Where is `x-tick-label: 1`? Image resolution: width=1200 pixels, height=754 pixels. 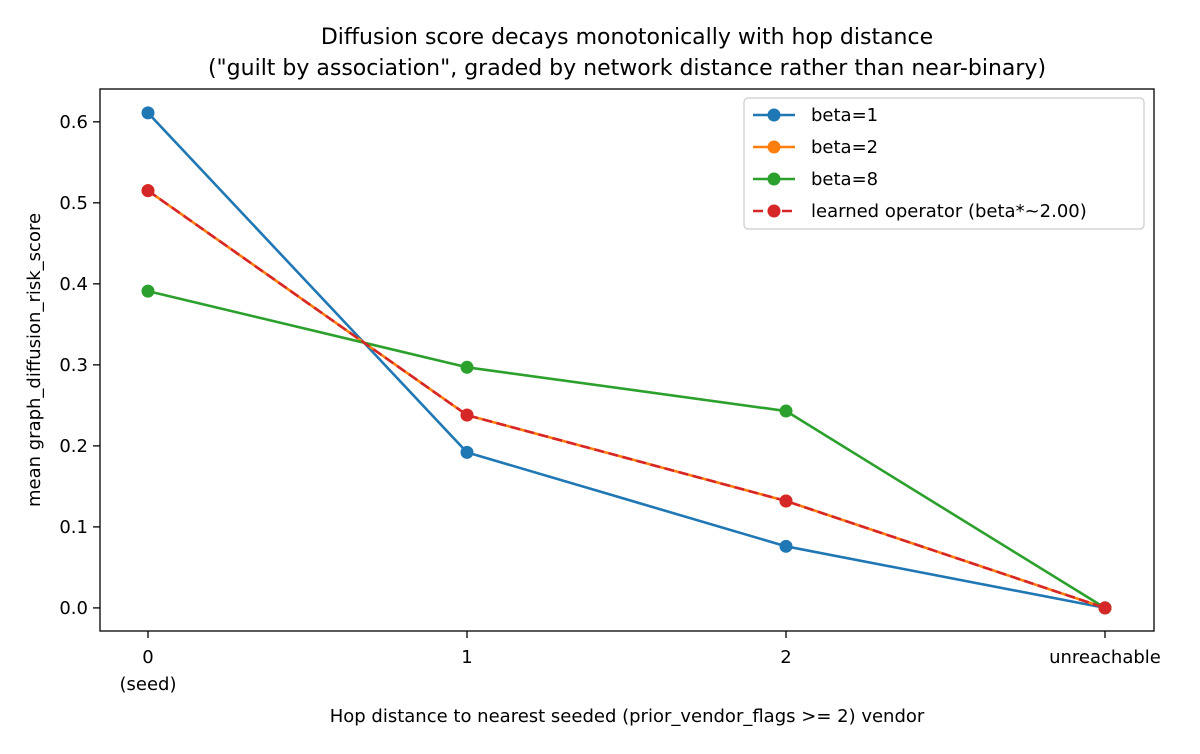
x-tick-label: 1 is located at coordinates (466, 657).